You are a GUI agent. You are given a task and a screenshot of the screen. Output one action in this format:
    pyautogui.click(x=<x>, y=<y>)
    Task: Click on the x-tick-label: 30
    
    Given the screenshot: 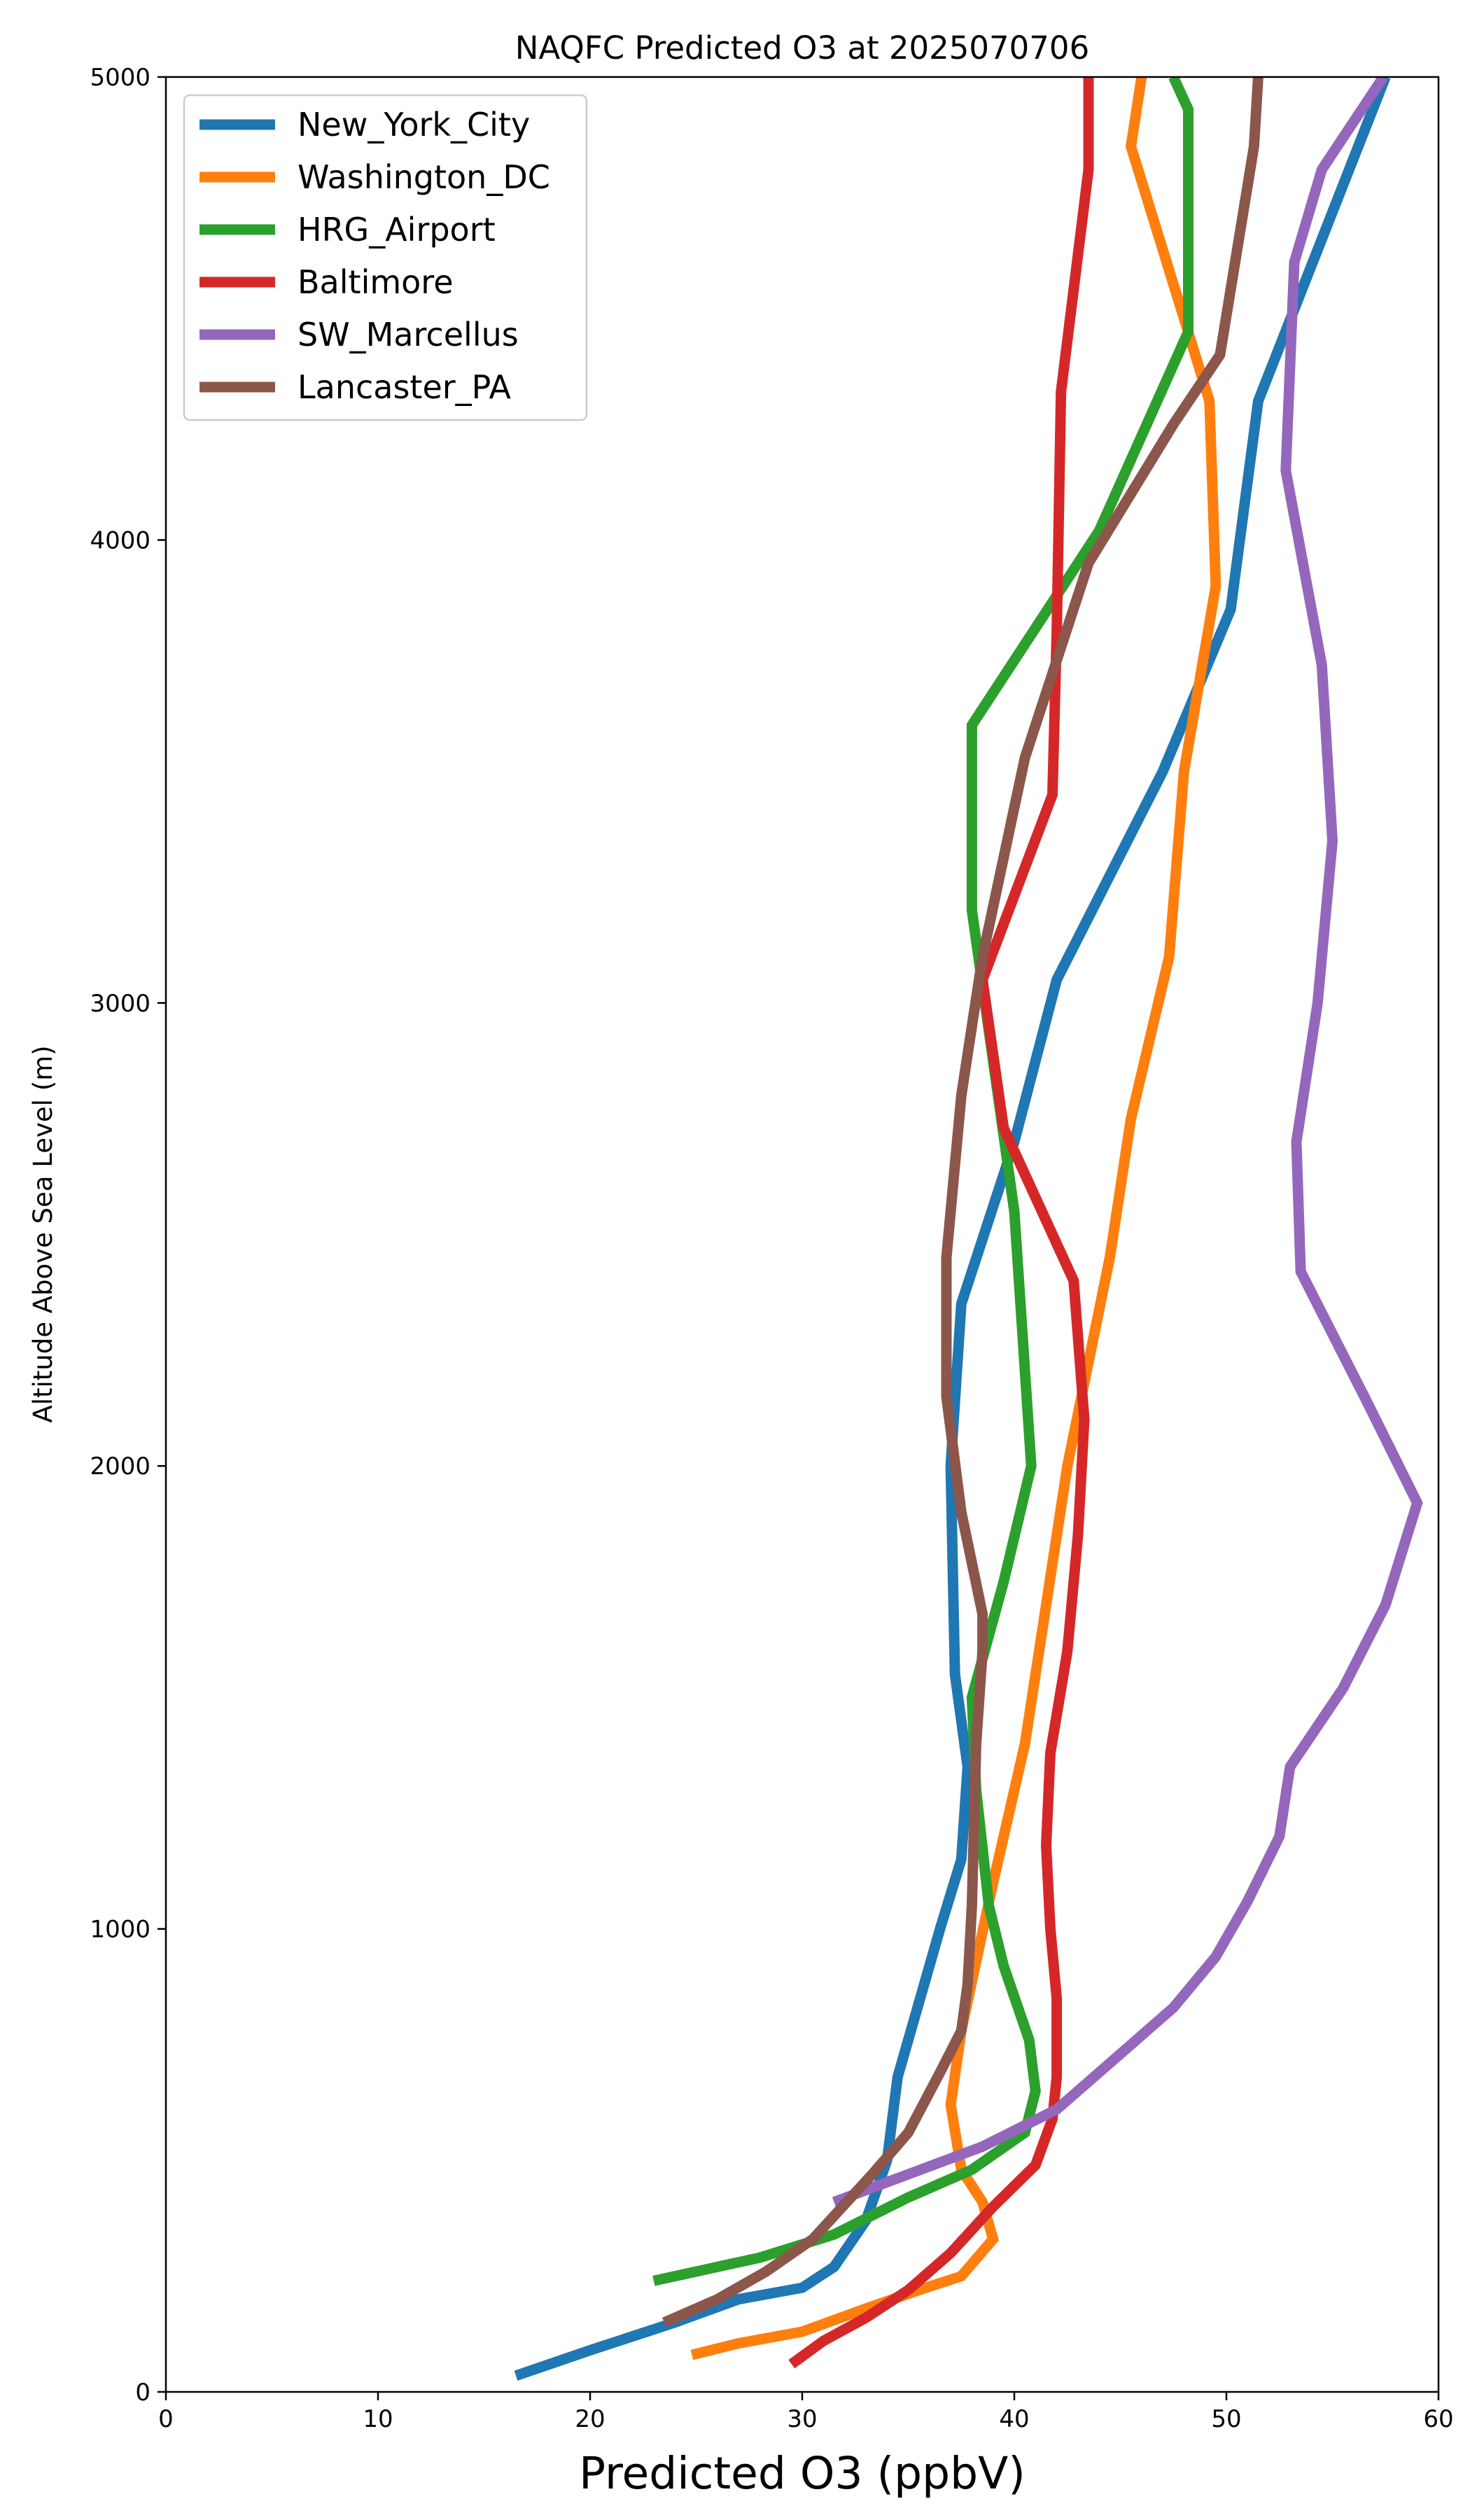 What is the action you would take?
    pyautogui.click(x=802, y=2419)
    